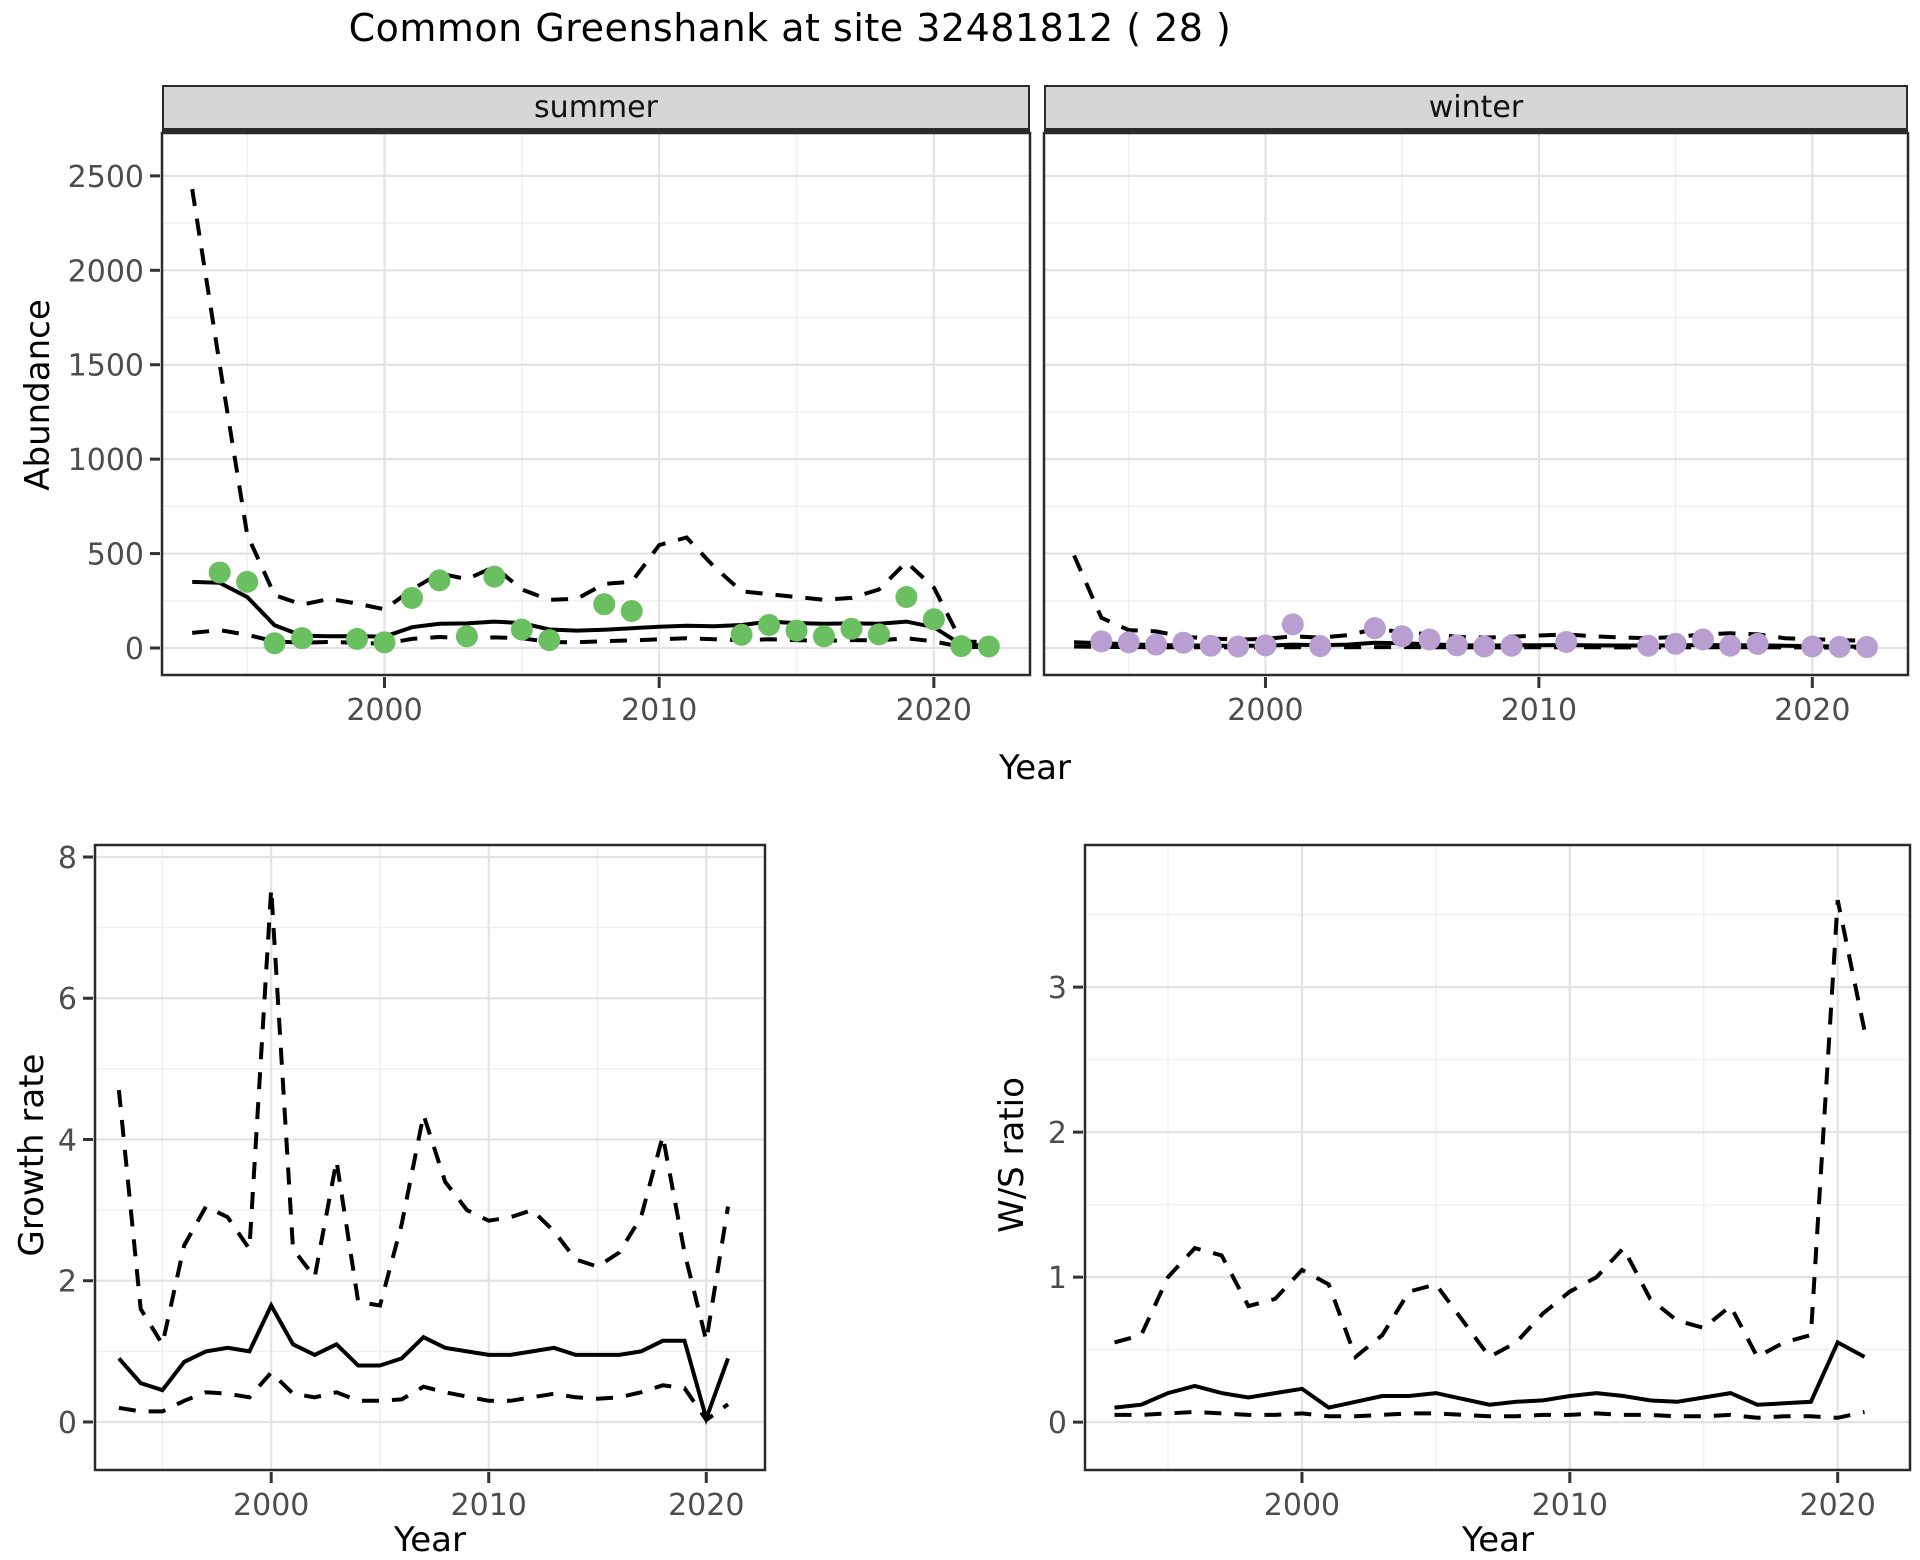 Image resolution: width=1920 pixels, height=1560 pixels. Describe the element at coordinates (1057, 1278) in the screenshot. I see `y-tick-label: 1` at that location.